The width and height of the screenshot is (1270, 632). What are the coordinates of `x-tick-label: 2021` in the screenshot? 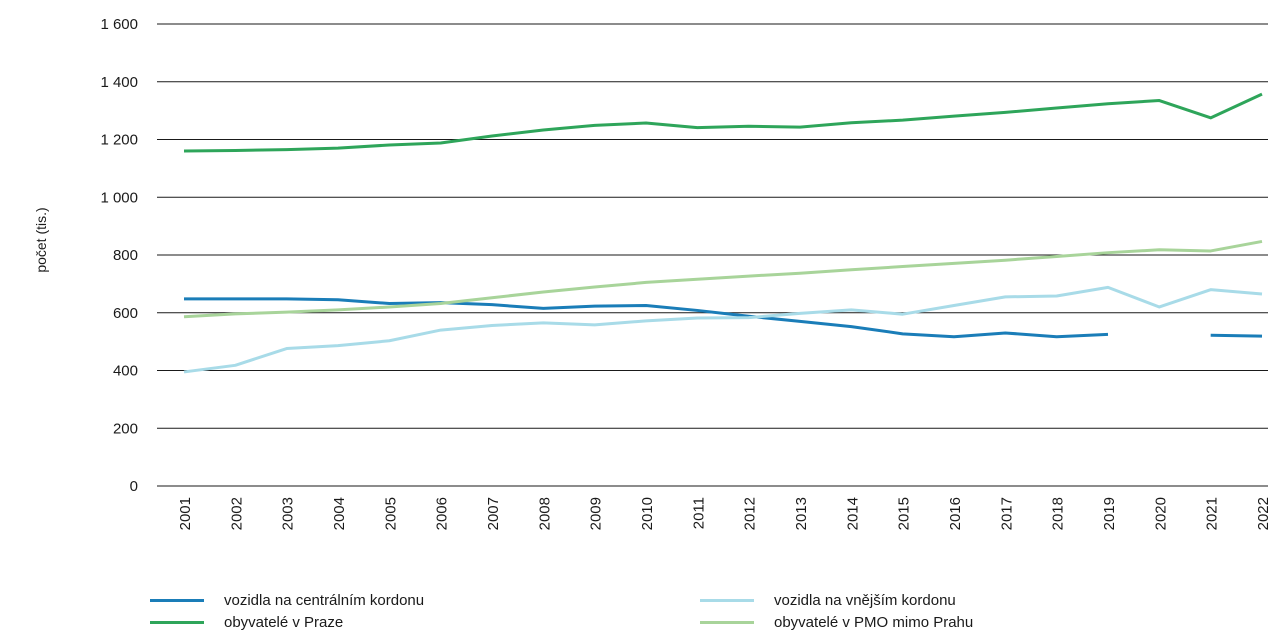 It's located at (1212, 513).